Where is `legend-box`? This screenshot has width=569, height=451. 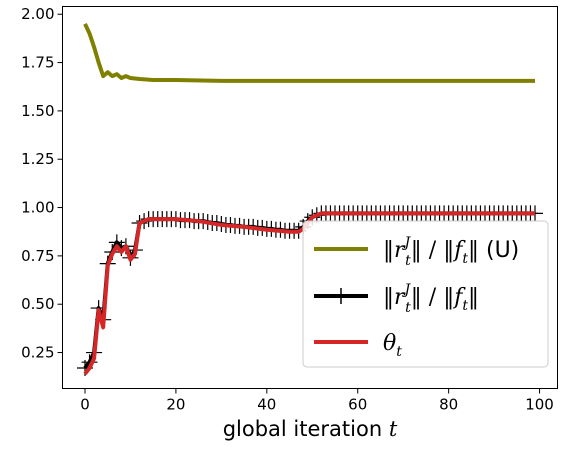
legend-box is located at coordinates (425, 294).